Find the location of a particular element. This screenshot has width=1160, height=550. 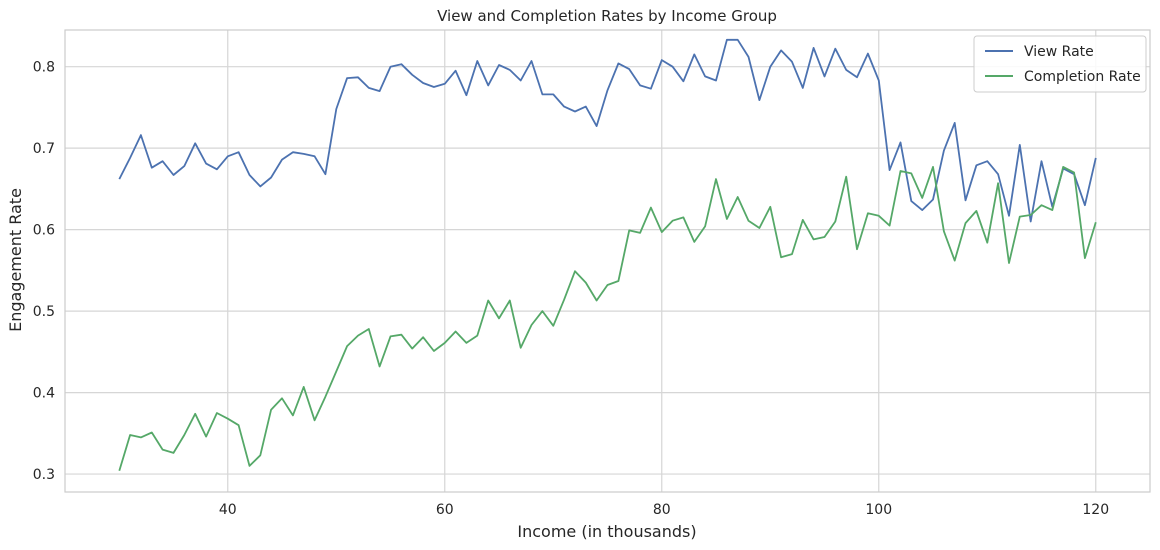

x-tick-label: 100 is located at coordinates (878, 510).